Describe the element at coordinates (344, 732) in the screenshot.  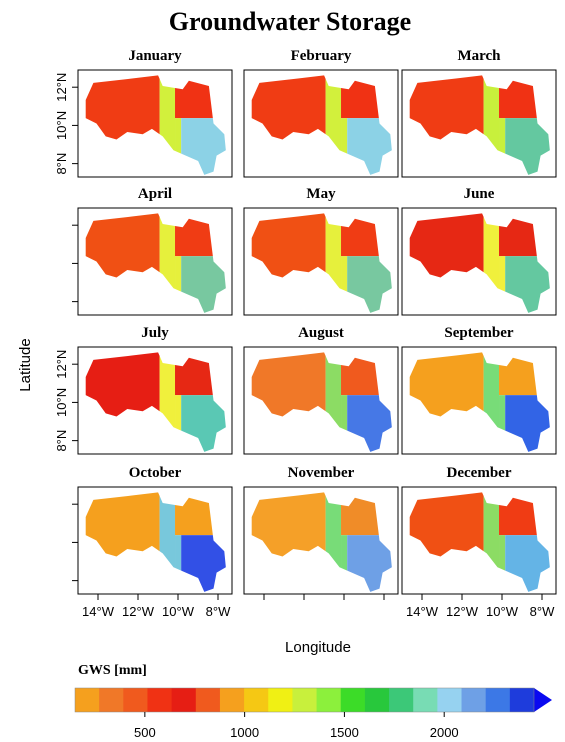
I see `colorbar-tick-label: 1500` at that location.